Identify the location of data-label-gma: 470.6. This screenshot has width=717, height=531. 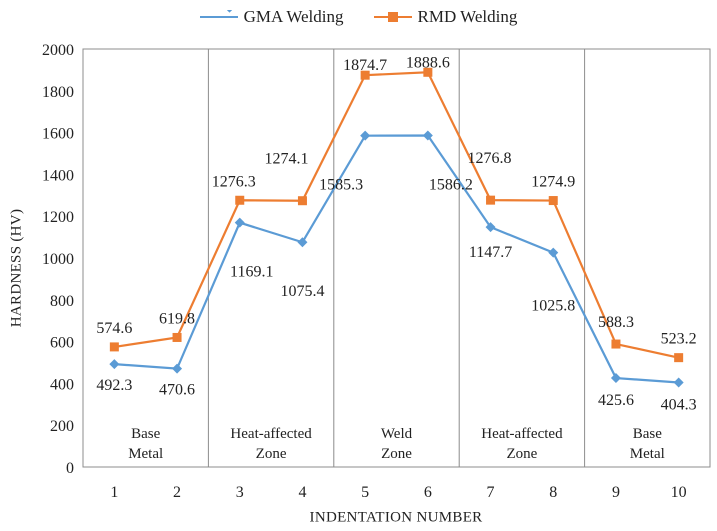
(177, 390).